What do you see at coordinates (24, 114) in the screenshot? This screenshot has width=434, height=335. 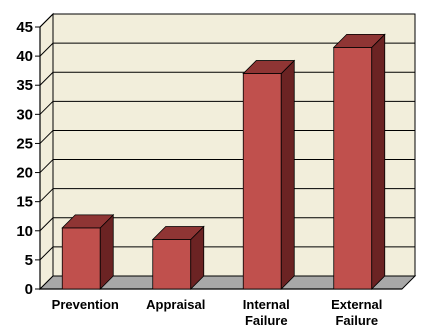 I see `y-tick-label: 30` at bounding box center [24, 114].